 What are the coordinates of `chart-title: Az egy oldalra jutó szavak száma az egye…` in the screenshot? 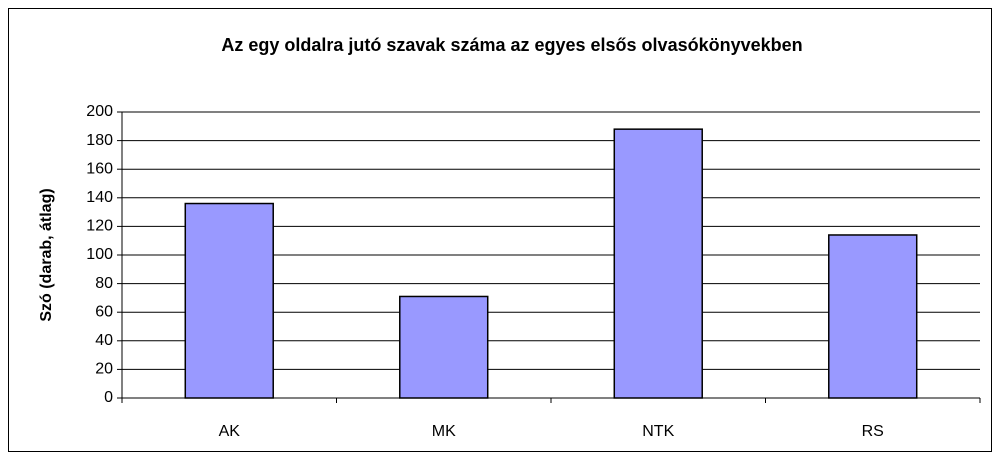 It's located at (511, 45).